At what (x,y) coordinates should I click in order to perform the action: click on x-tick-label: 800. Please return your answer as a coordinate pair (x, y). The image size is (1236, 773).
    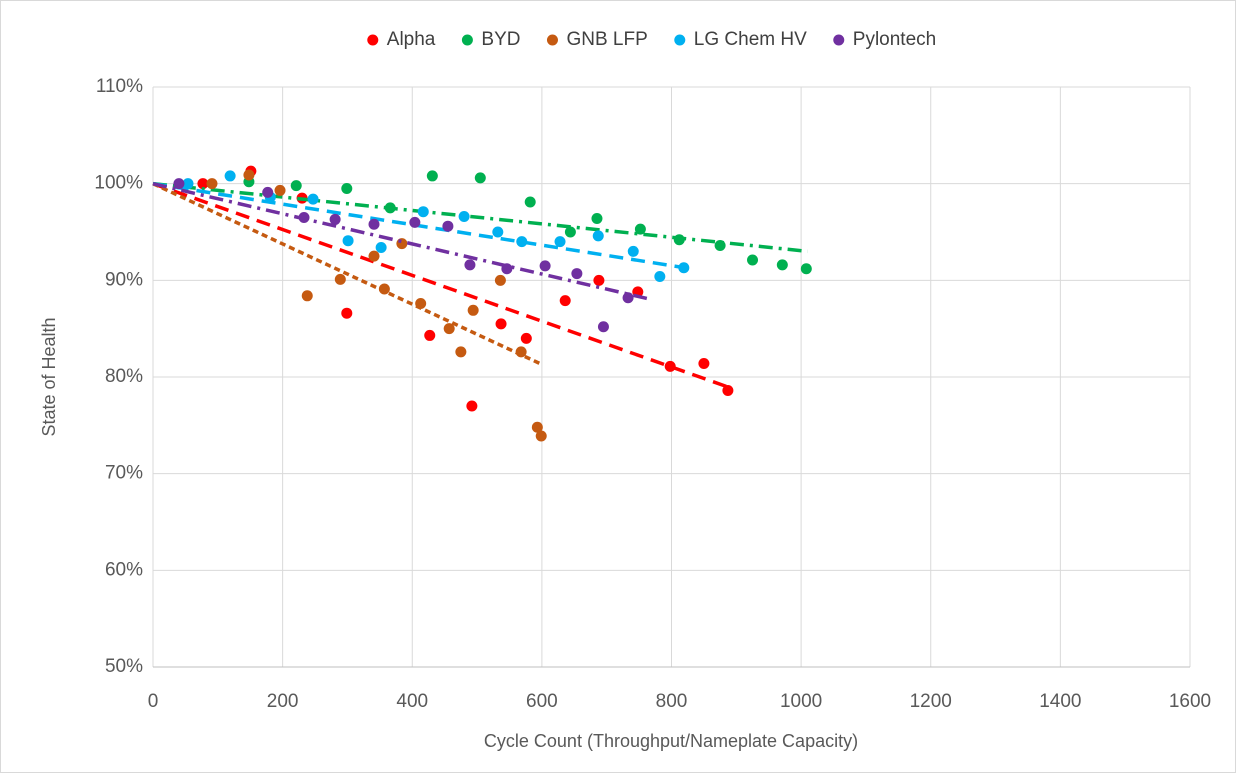
    Looking at the image, I should click on (672, 701).